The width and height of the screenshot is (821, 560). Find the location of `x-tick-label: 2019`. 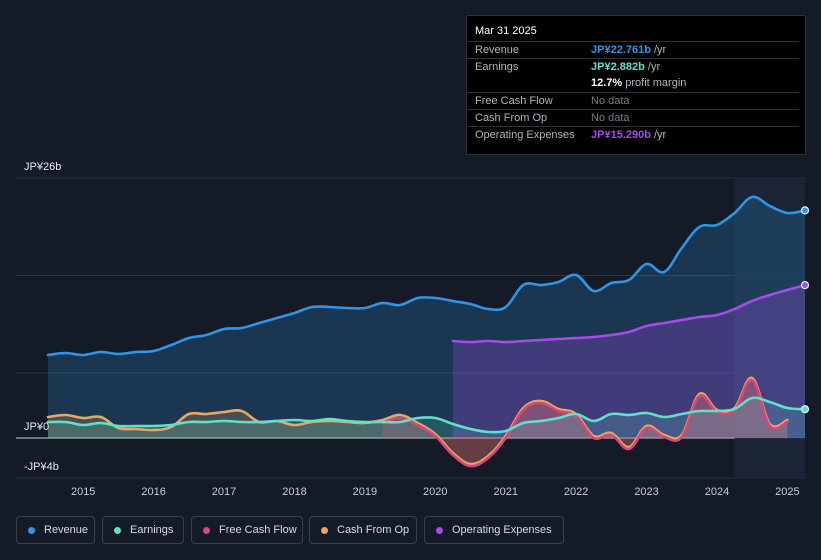

x-tick-label: 2019 is located at coordinates (365, 492).